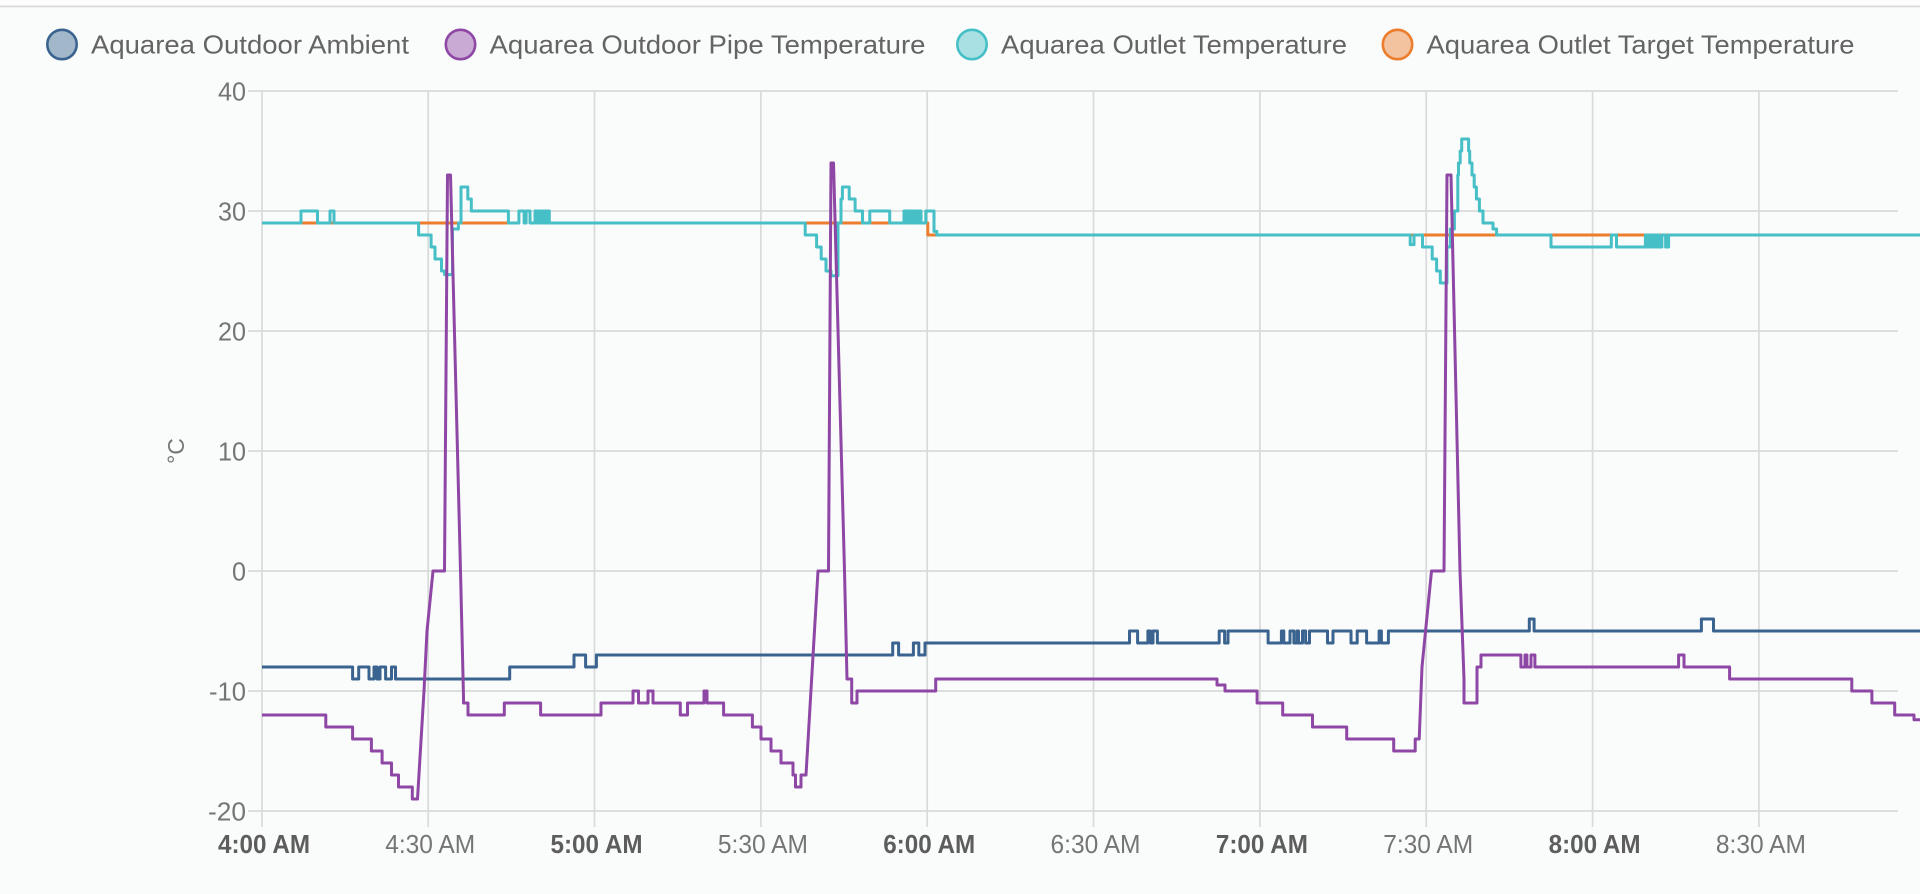 The height and width of the screenshot is (894, 1920). What do you see at coordinates (708, 45) in the screenshot?
I see `svg-text:Aquarea Outdoor Pipe Temperatu: Aquarea Outdoor Pipe Temperature` at bounding box center [708, 45].